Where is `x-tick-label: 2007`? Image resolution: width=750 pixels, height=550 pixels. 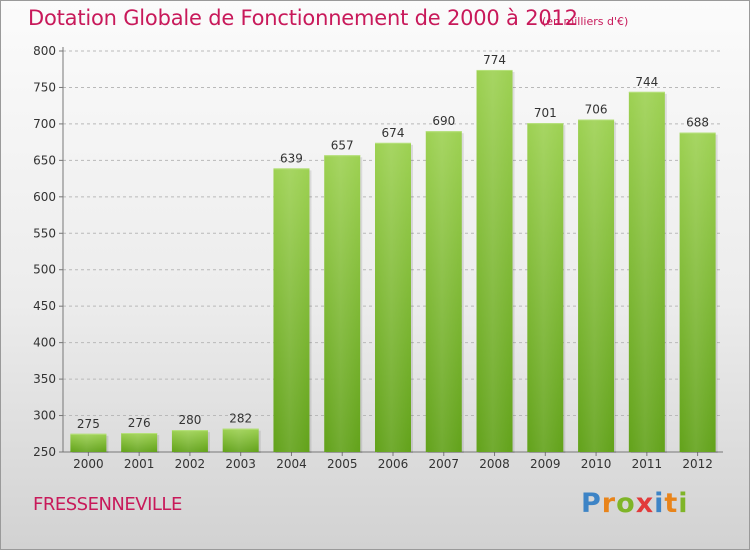 x-tick-label: 2007 is located at coordinates (443, 464).